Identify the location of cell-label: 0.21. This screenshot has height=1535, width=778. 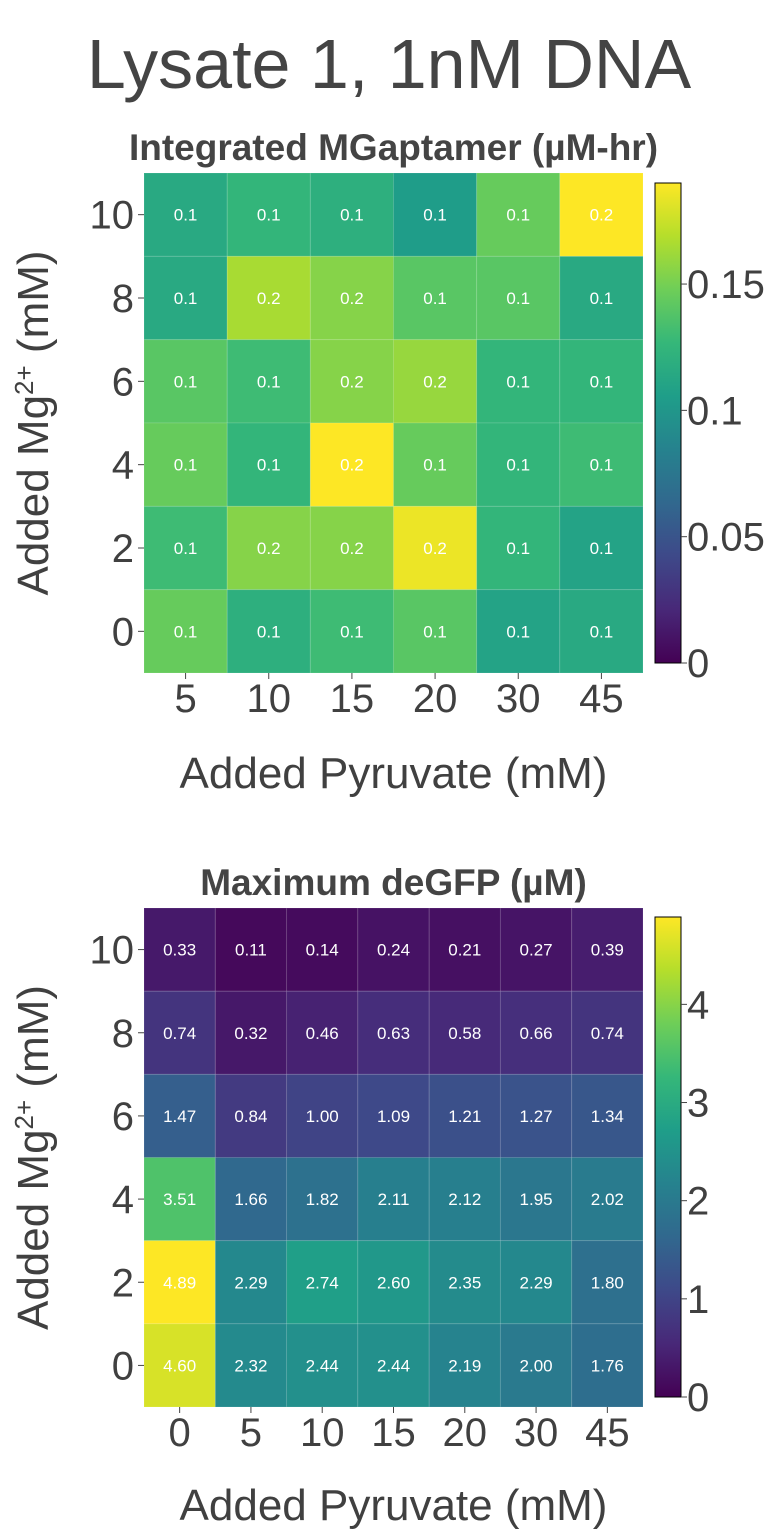
(464, 950).